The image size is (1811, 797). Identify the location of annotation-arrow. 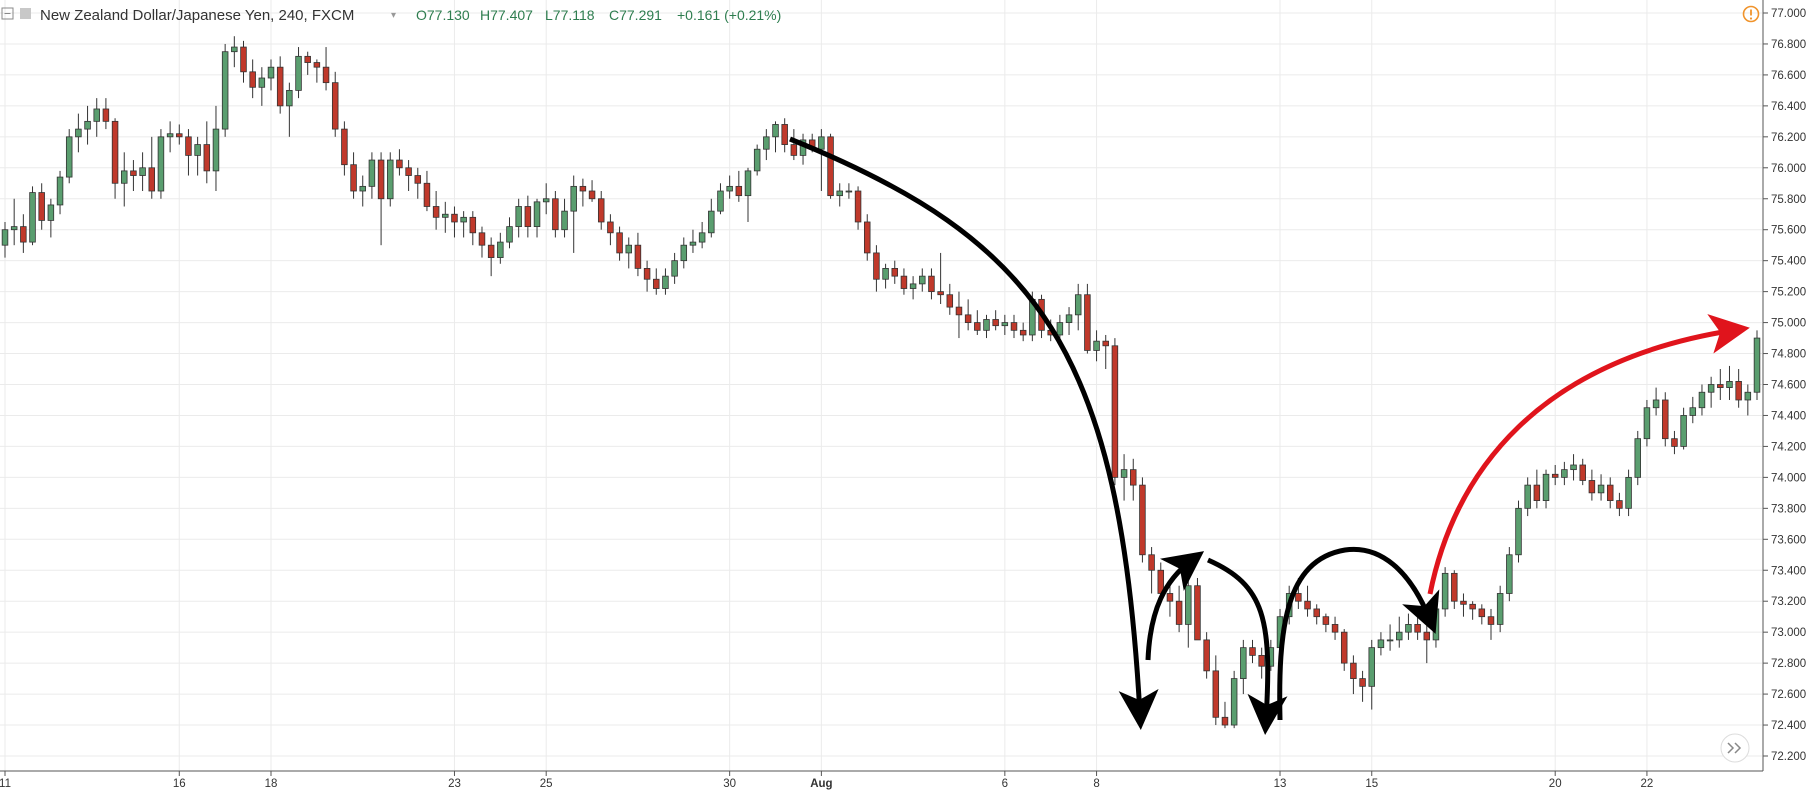
(1358, 633).